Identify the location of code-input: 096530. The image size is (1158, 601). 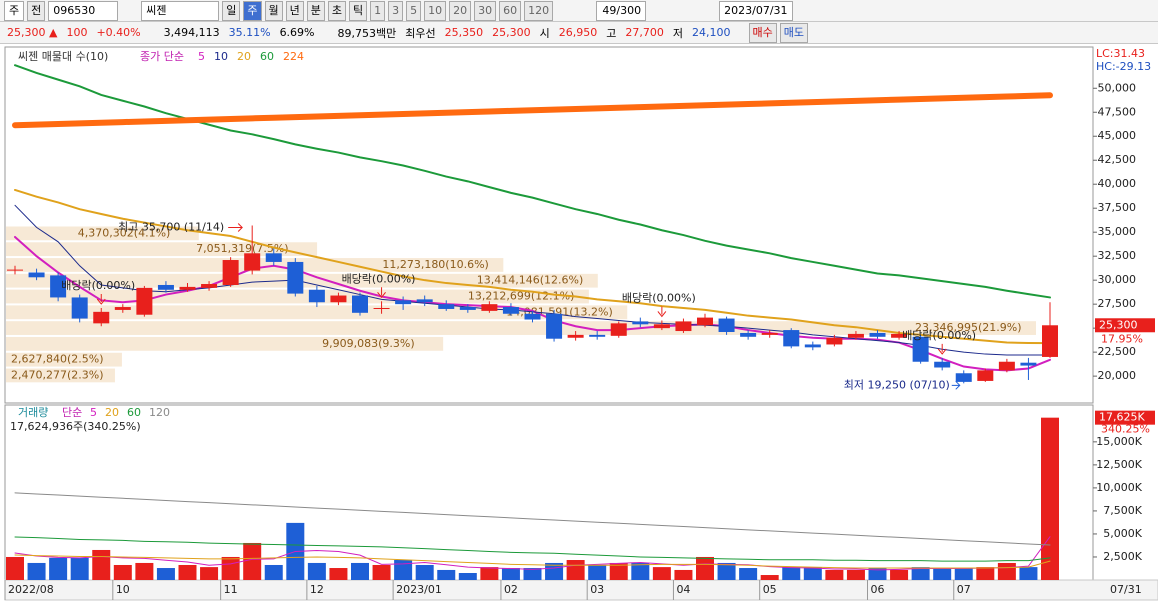
(83, 10).